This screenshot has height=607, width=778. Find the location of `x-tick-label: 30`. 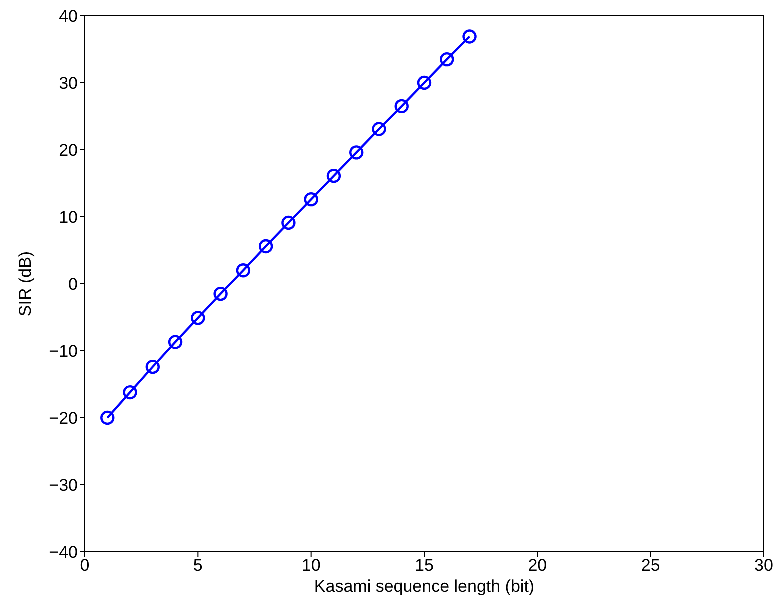

x-tick-label: 30 is located at coordinates (764, 566).